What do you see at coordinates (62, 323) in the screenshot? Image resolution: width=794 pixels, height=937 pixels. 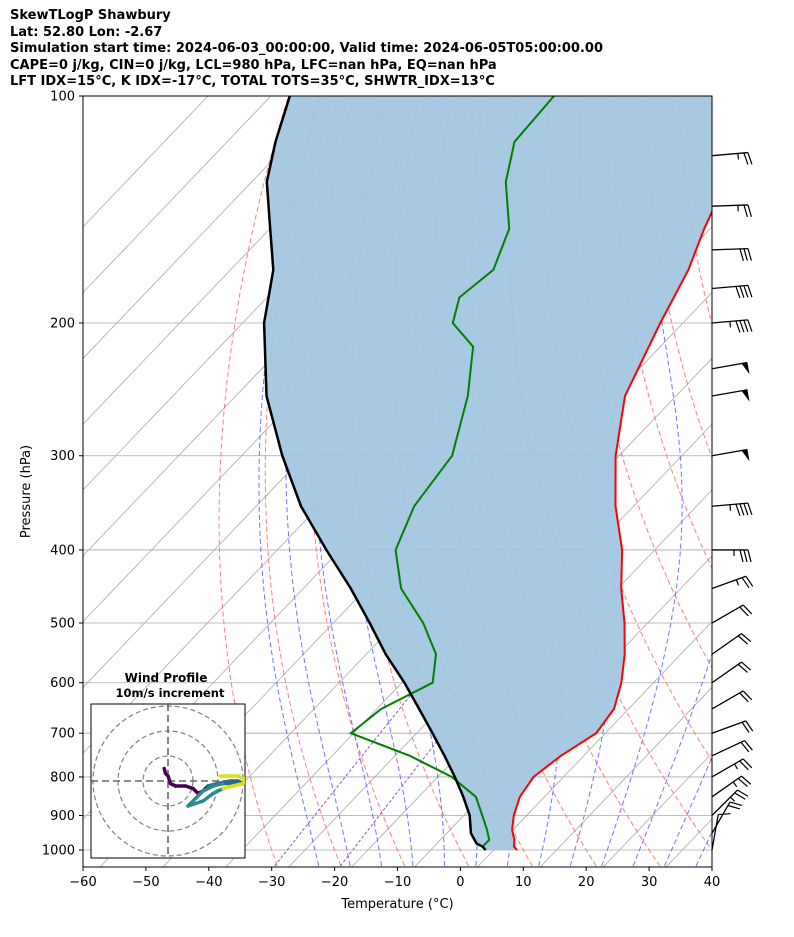 I see `y-tick-label: 200` at bounding box center [62, 323].